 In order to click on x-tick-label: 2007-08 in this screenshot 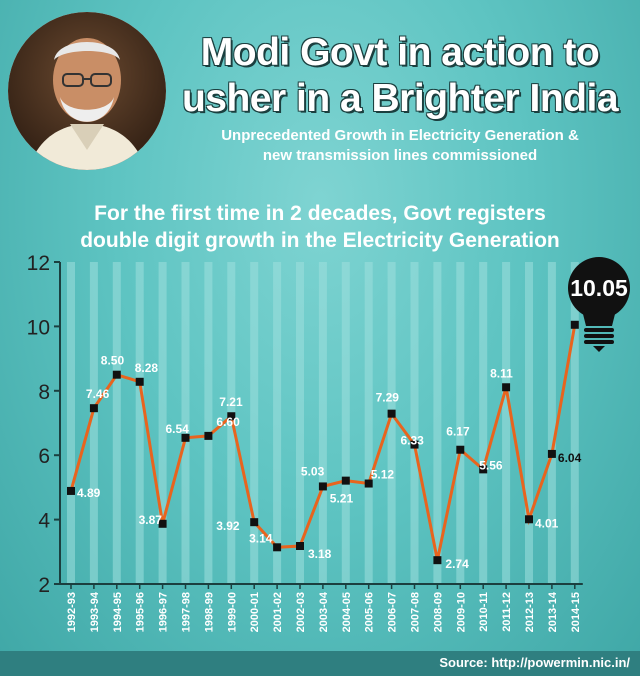, I will do `click(416, 612)`.